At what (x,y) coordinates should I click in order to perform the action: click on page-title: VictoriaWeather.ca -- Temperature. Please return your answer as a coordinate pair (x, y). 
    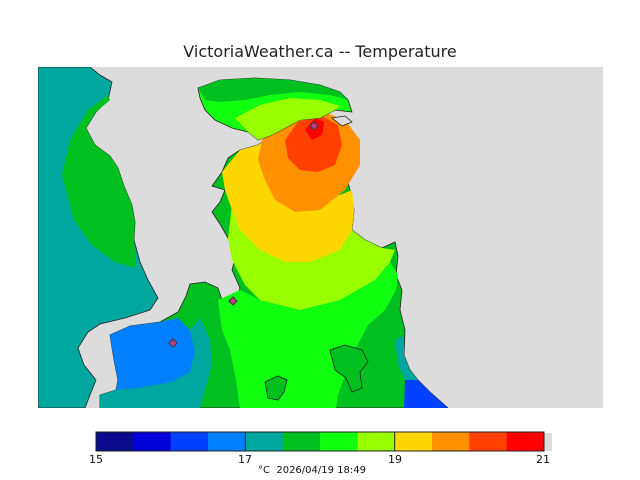
    Looking at the image, I should click on (320, 51).